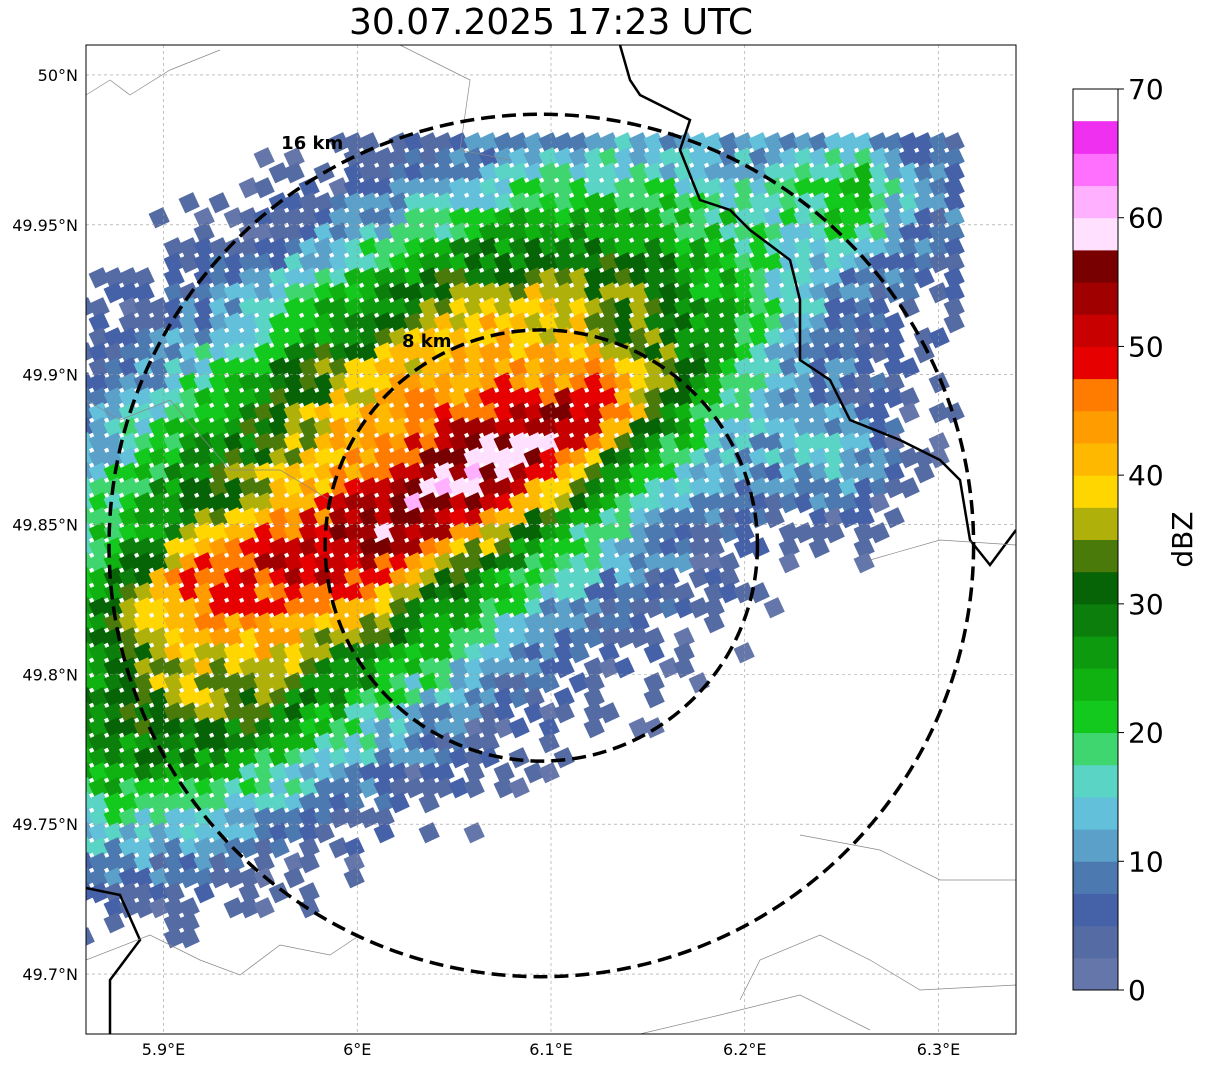 The height and width of the screenshot is (1069, 1207). What do you see at coordinates (45, 824) in the screenshot?
I see `lat-tick-label: 49.75°N` at bounding box center [45, 824].